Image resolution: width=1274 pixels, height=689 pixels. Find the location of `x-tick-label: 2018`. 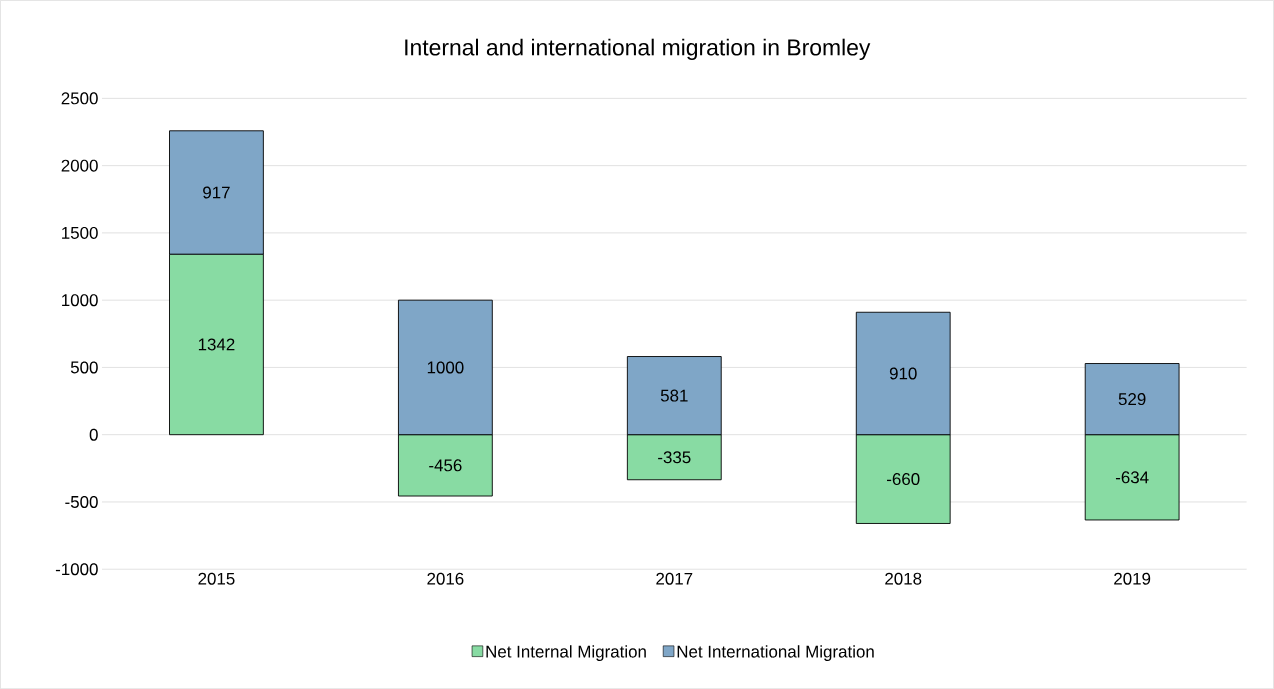

x-tick-label: 2018 is located at coordinates (903, 578).